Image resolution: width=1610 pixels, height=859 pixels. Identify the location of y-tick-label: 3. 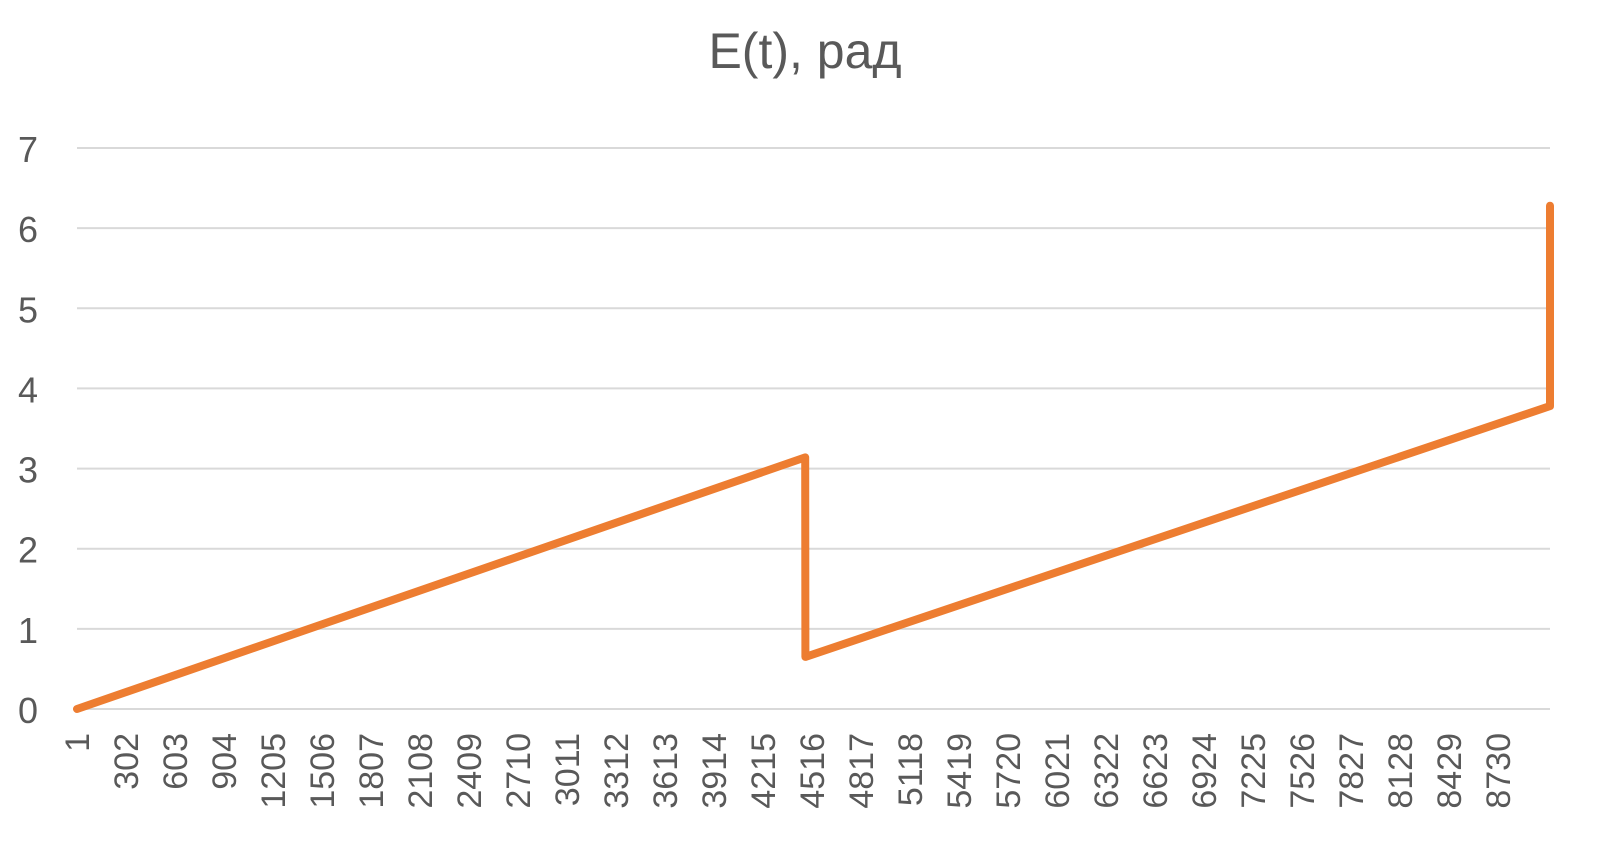
(28, 470).